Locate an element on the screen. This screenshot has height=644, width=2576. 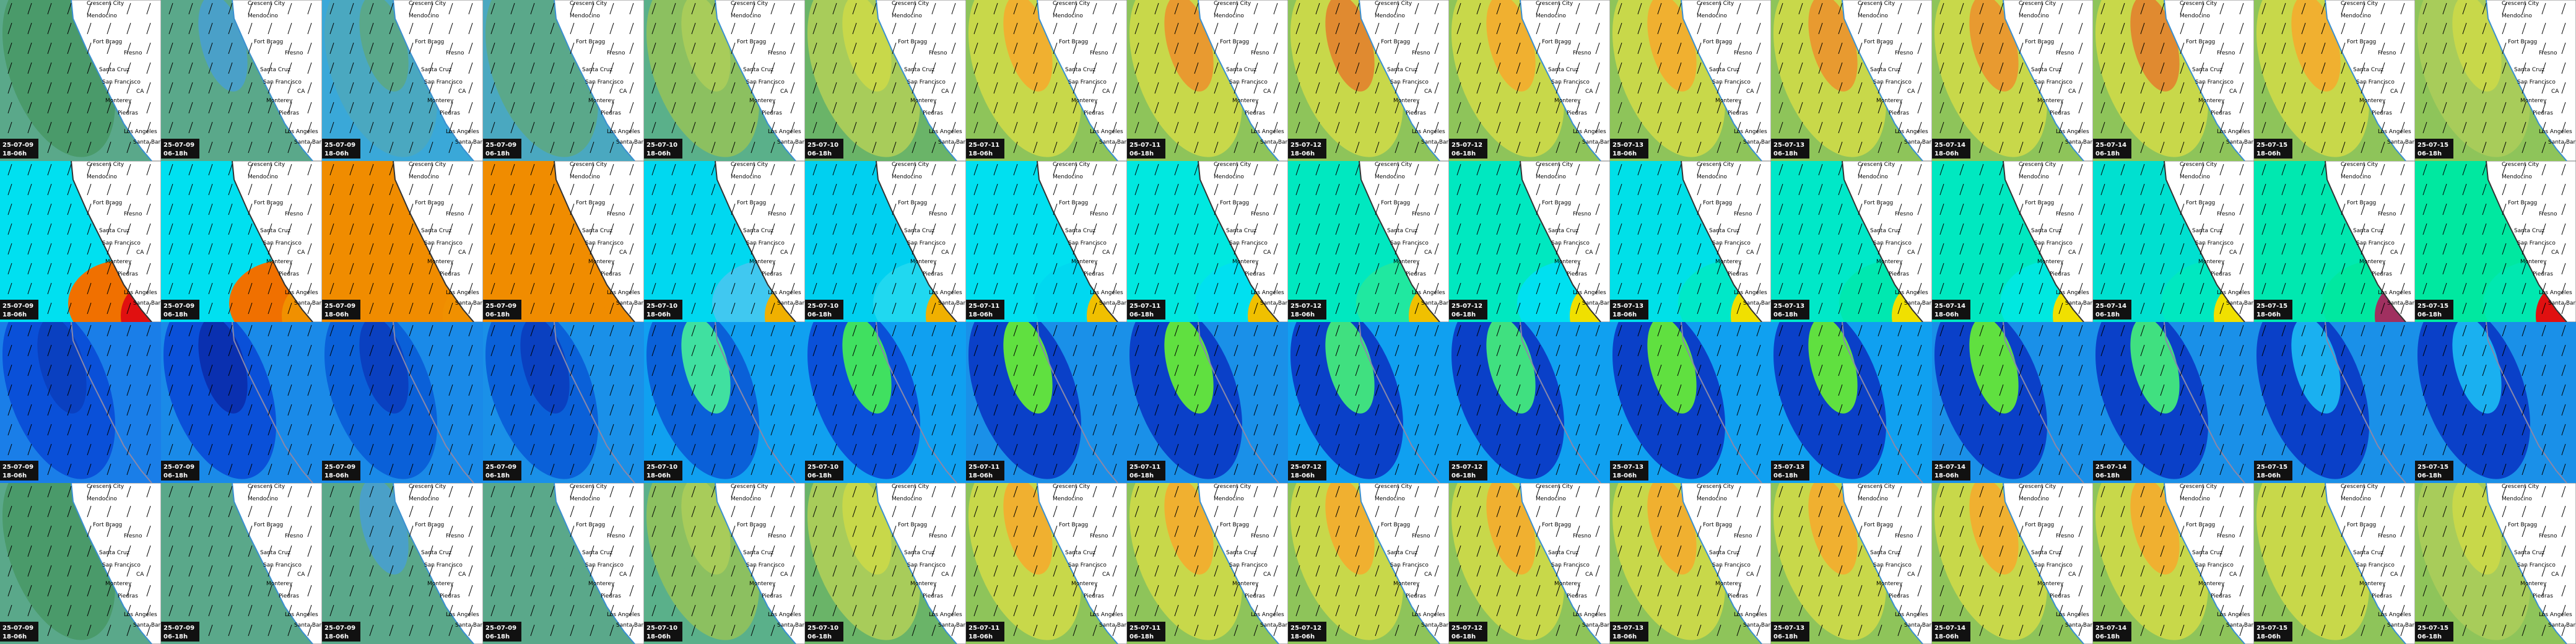
date-box is located at coordinates (1307, 310).